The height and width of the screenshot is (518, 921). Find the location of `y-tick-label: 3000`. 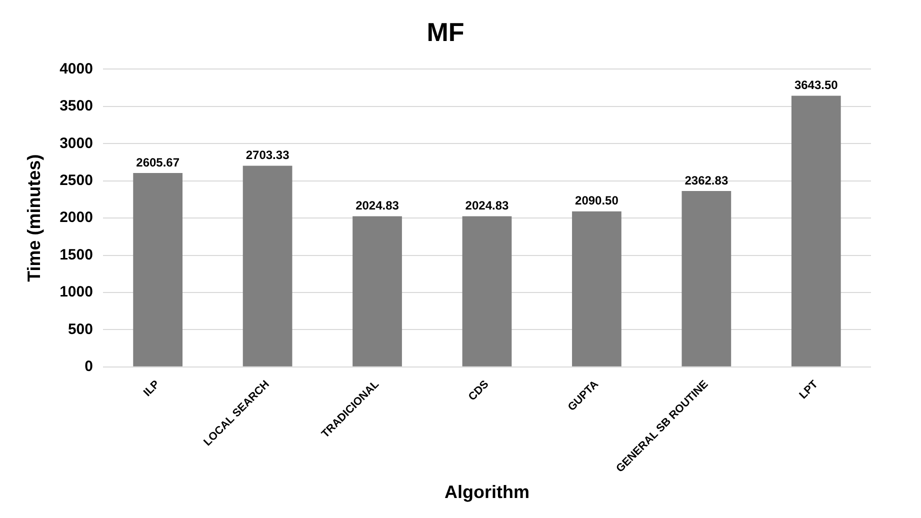

y-tick-label: 3000 is located at coordinates (76, 143).